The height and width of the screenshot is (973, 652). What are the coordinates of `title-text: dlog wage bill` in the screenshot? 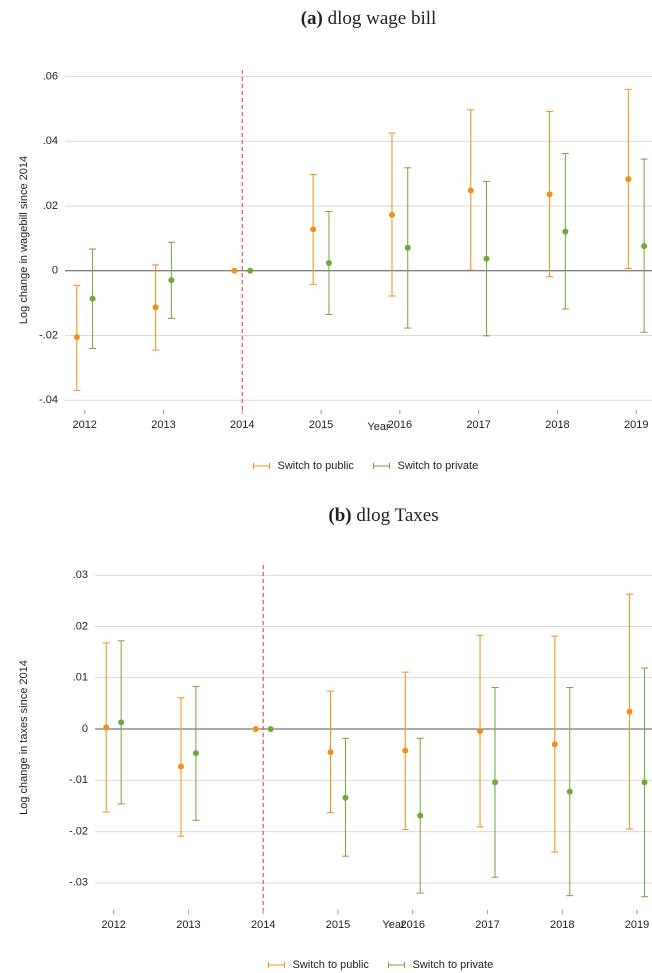 It's located at (382, 18).